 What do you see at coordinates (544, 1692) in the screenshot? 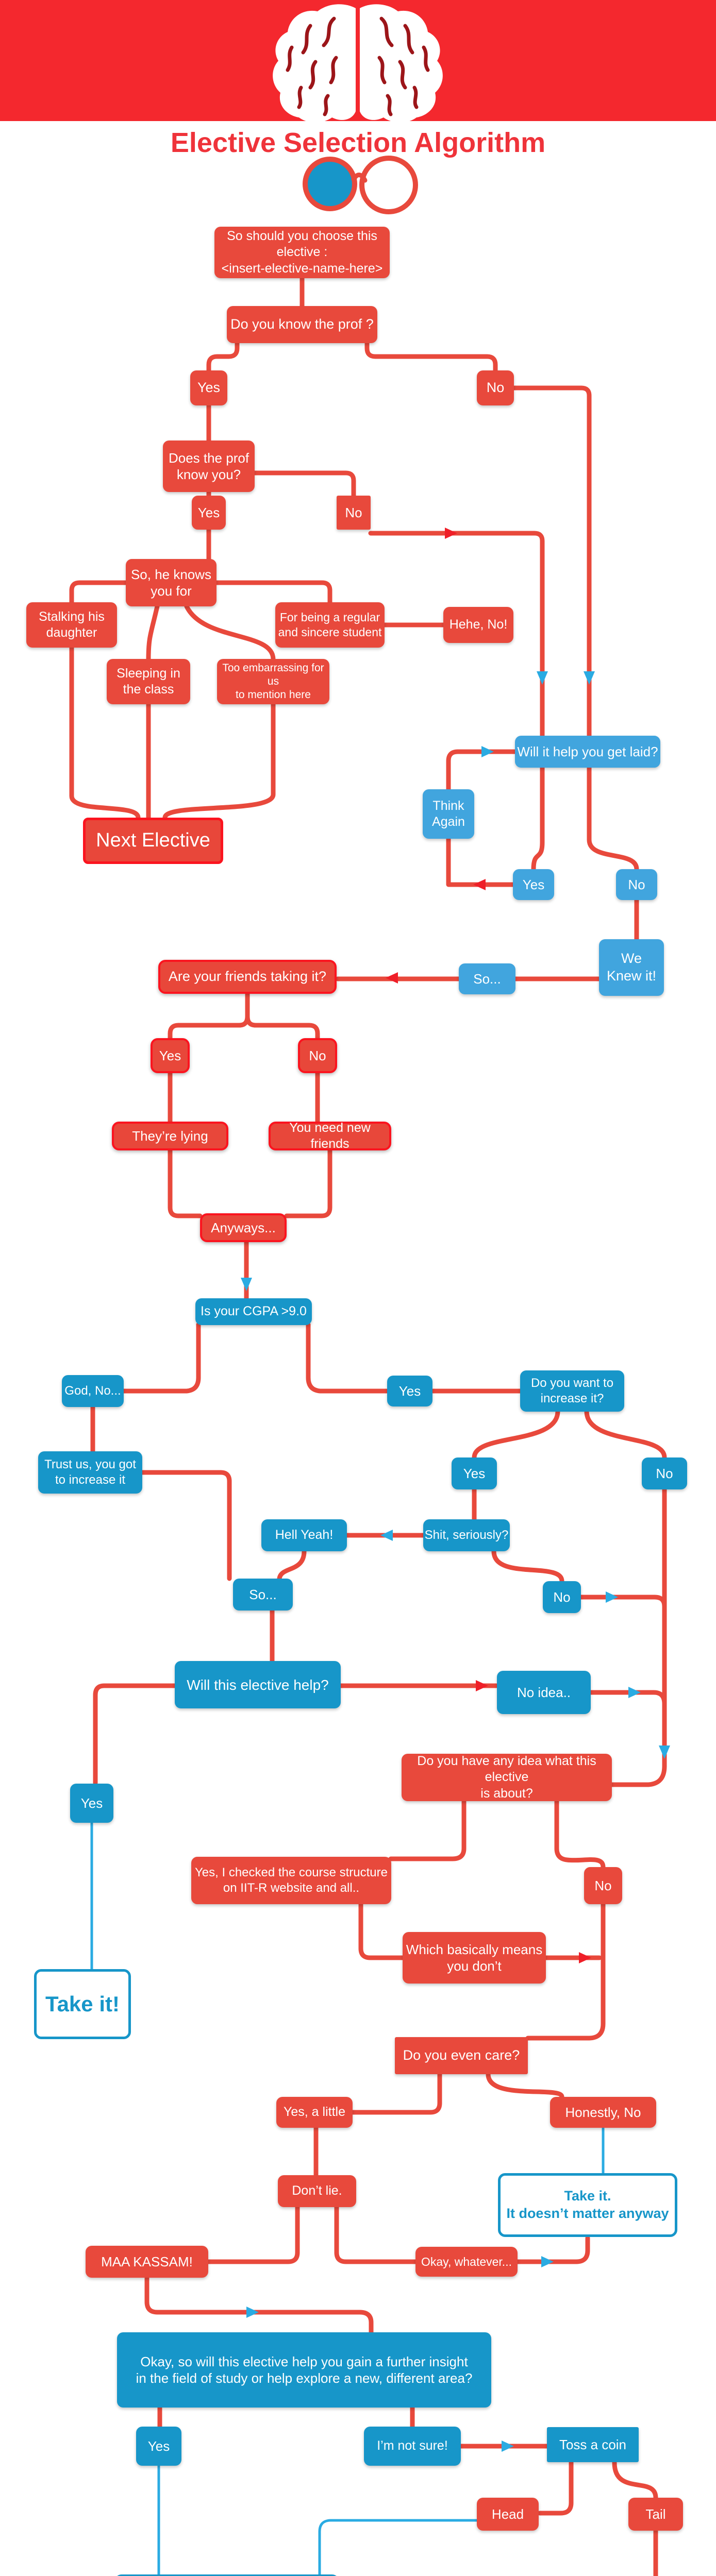
I see `no-idea: No idea..` at bounding box center [544, 1692].